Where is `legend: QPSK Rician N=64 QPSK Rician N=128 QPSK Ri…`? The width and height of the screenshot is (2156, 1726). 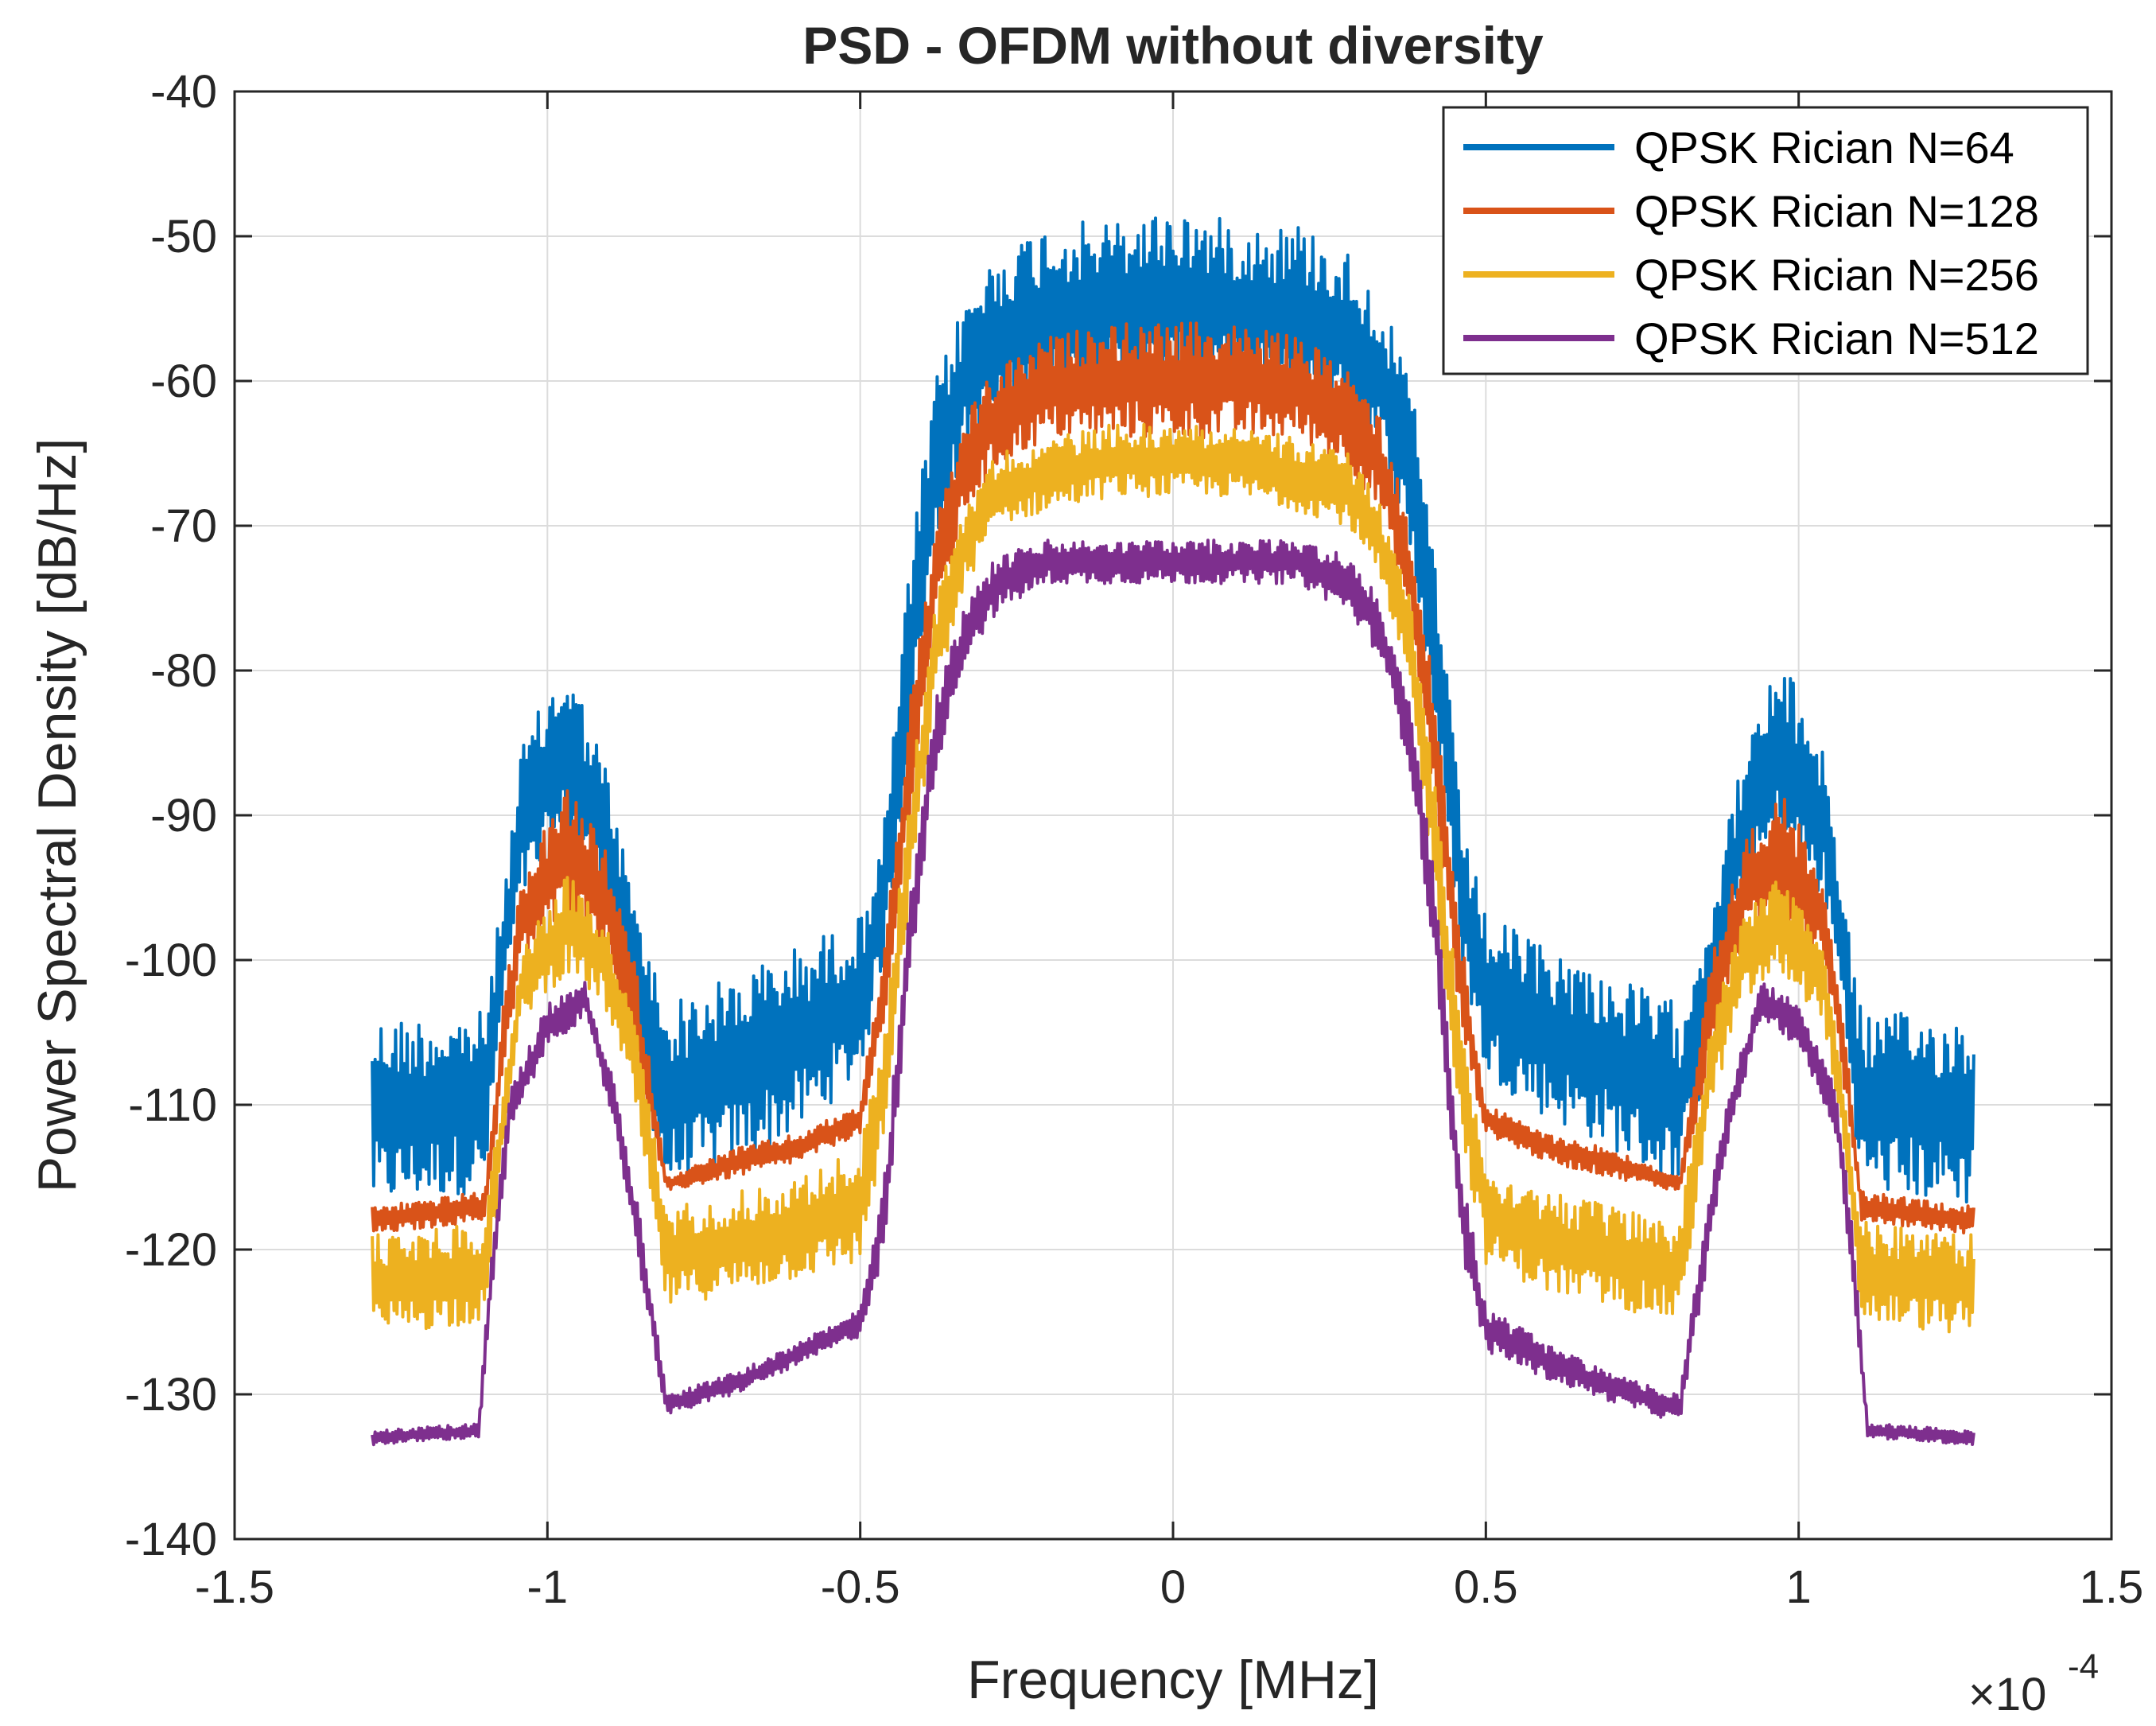
legend: QPSK Rician N=64 QPSK Rician N=128 QPSK Ri… is located at coordinates (1765, 240).